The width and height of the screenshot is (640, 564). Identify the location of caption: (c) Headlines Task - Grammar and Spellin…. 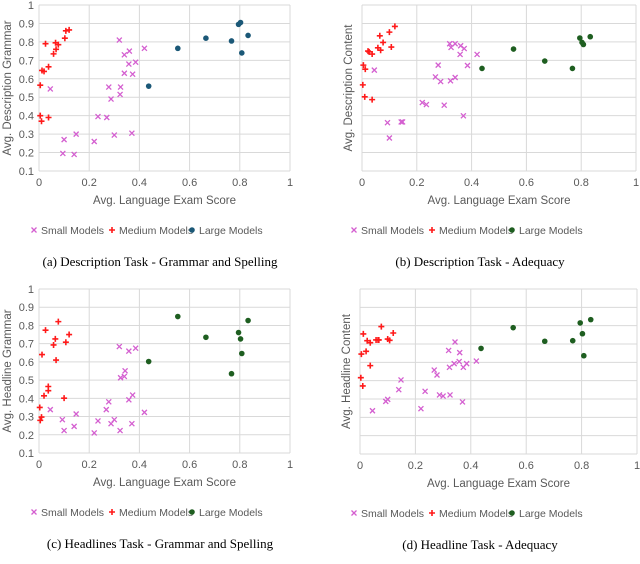
(160, 543).